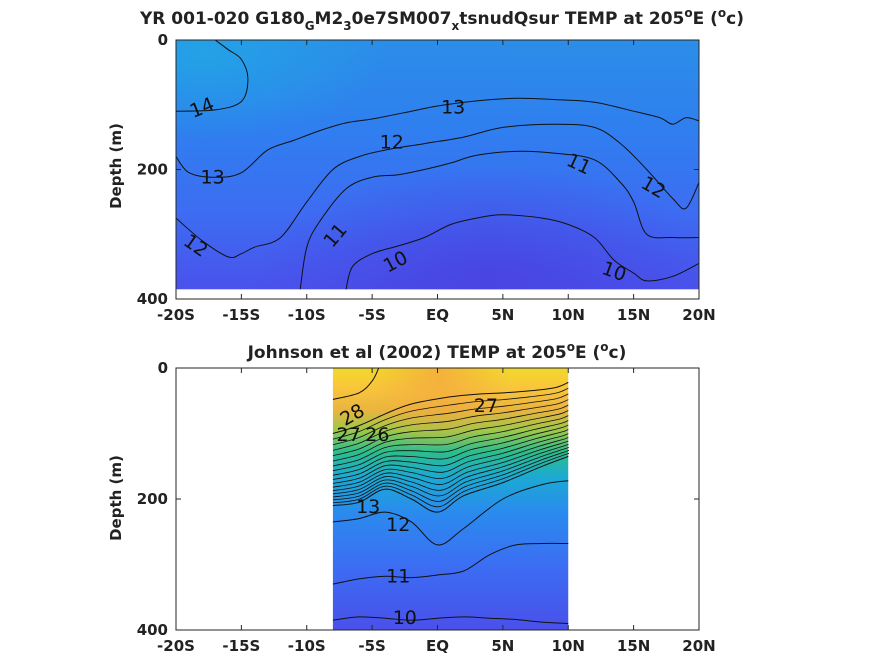 The image size is (875, 656). I want to click on contour-label: 11, so click(398, 576).